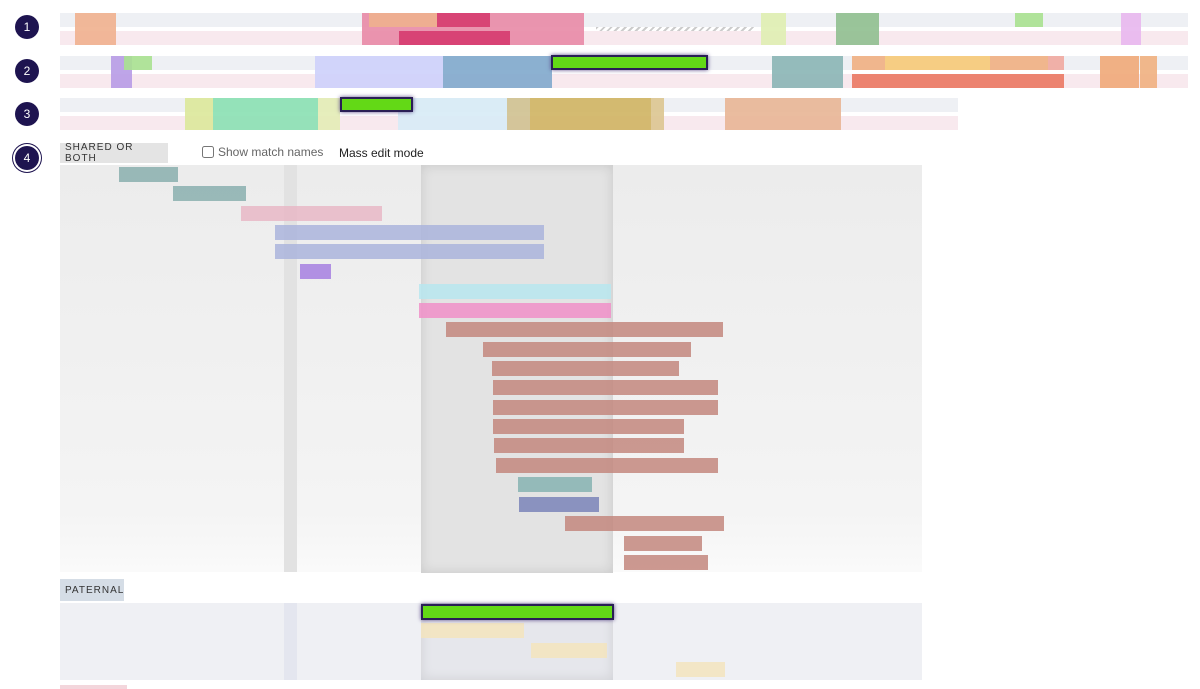  Describe the element at coordinates (114, 153) in the screenshot. I see `shared-or-both-label: SHARED OR BOTH` at that location.